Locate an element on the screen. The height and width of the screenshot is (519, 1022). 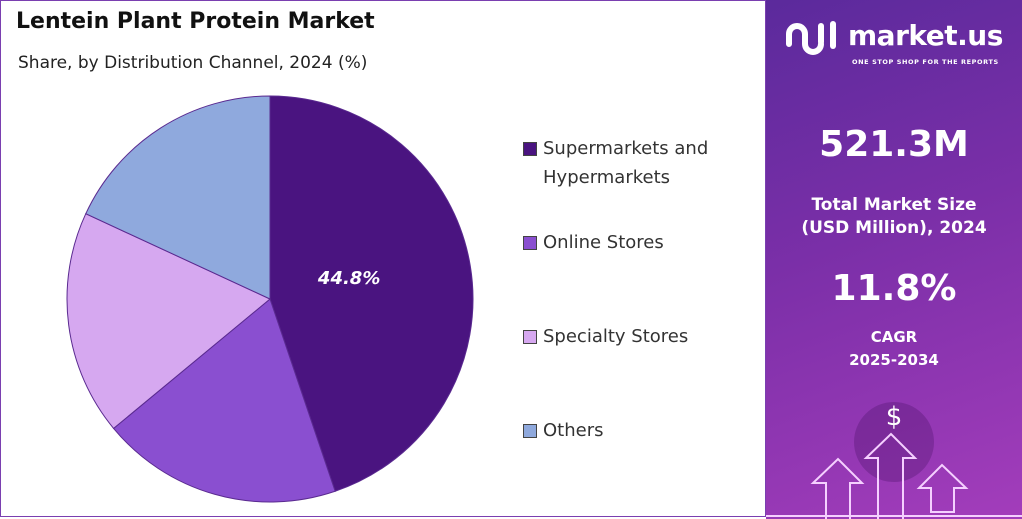
data-label: 44.8% is located at coordinates (348, 278).